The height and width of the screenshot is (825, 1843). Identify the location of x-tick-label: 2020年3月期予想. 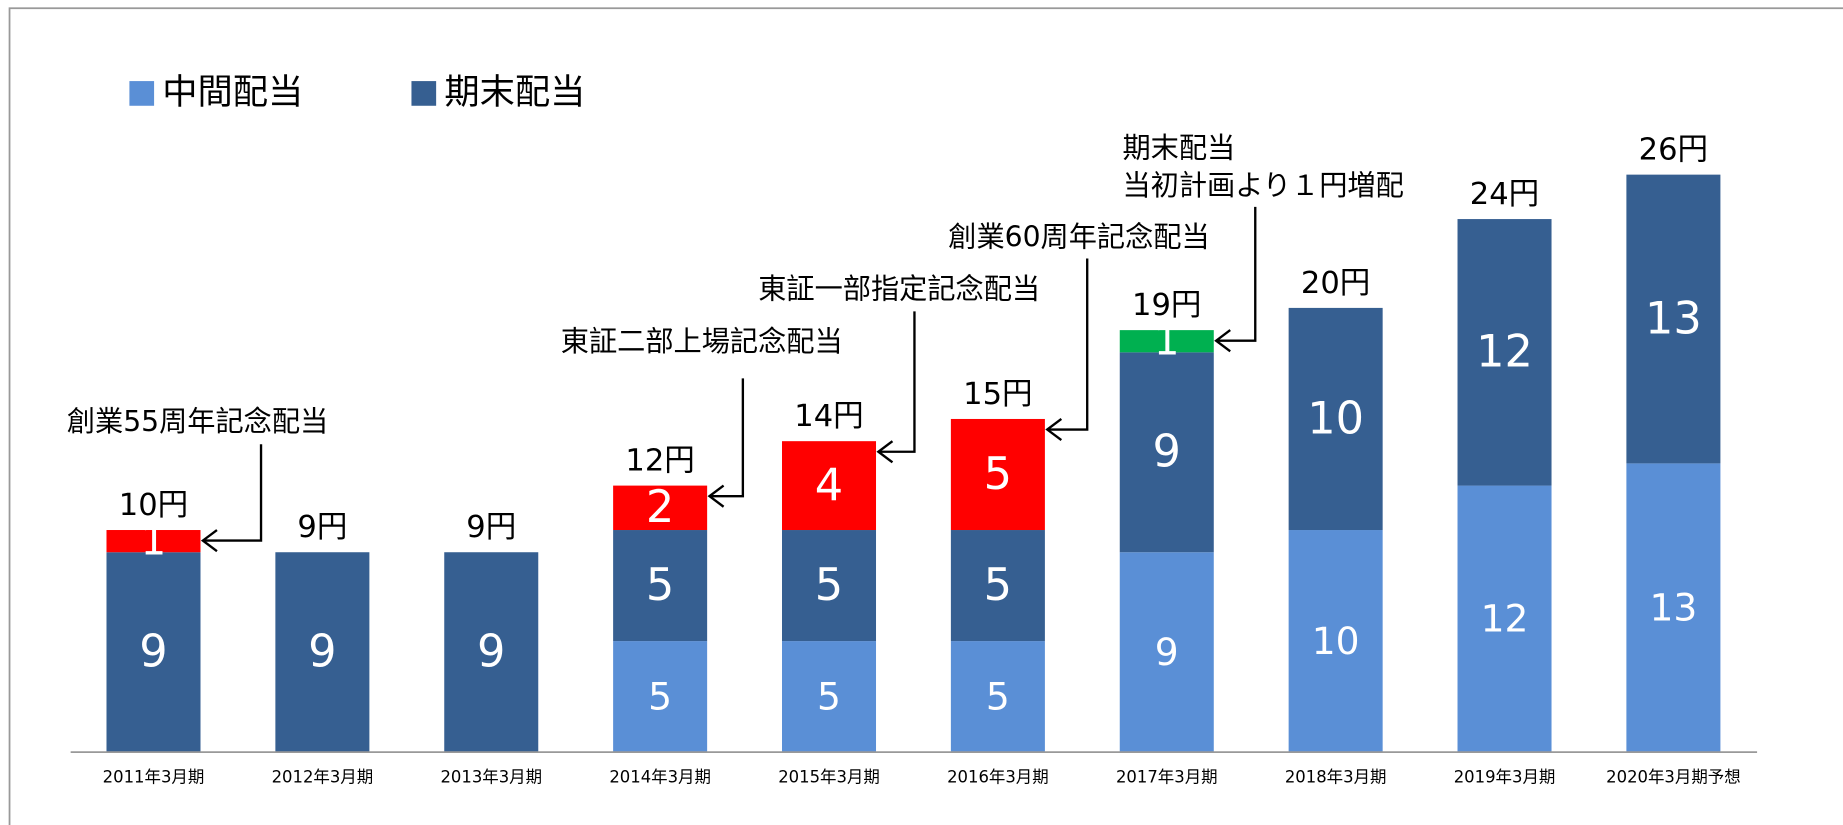
(1673, 776).